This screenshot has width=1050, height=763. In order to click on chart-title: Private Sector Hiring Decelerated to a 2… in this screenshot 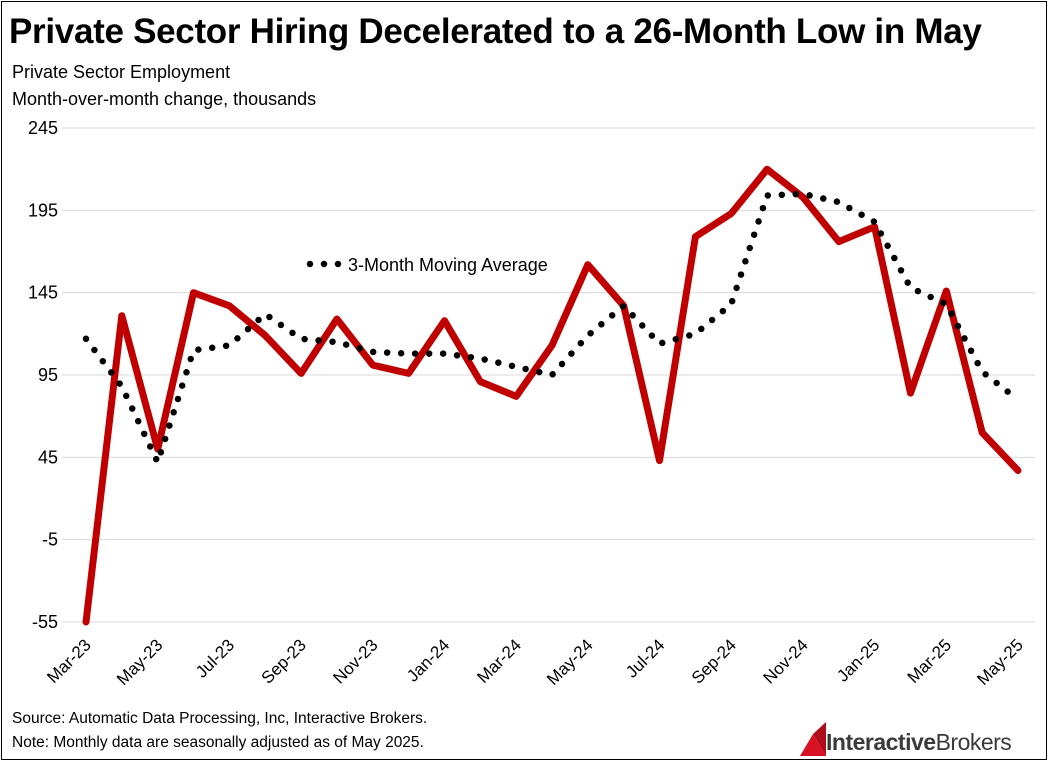, I will do `click(495, 31)`.